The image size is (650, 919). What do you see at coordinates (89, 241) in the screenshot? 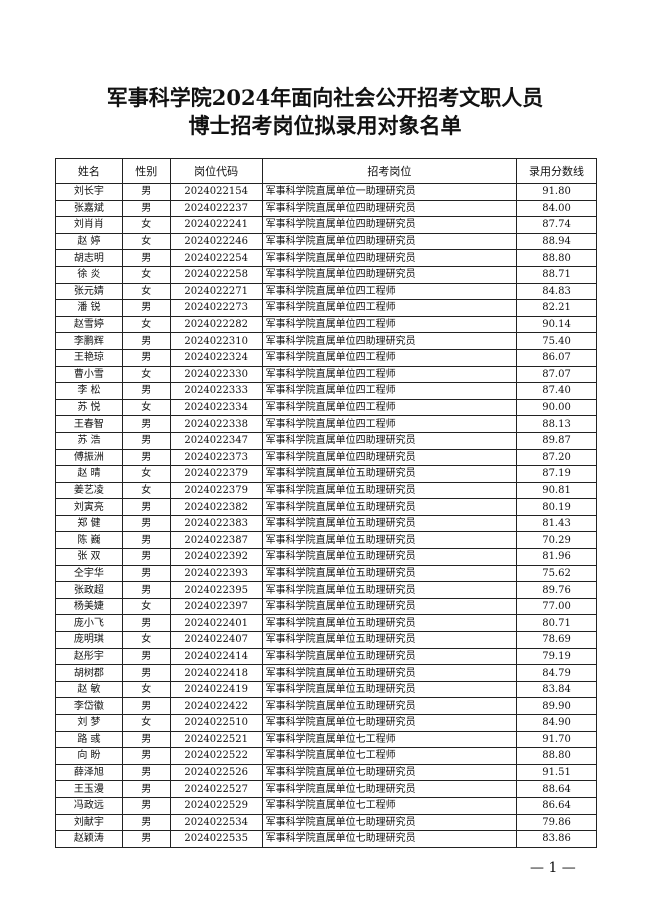
I see `table-cell: 赵 婷` at bounding box center [89, 241].